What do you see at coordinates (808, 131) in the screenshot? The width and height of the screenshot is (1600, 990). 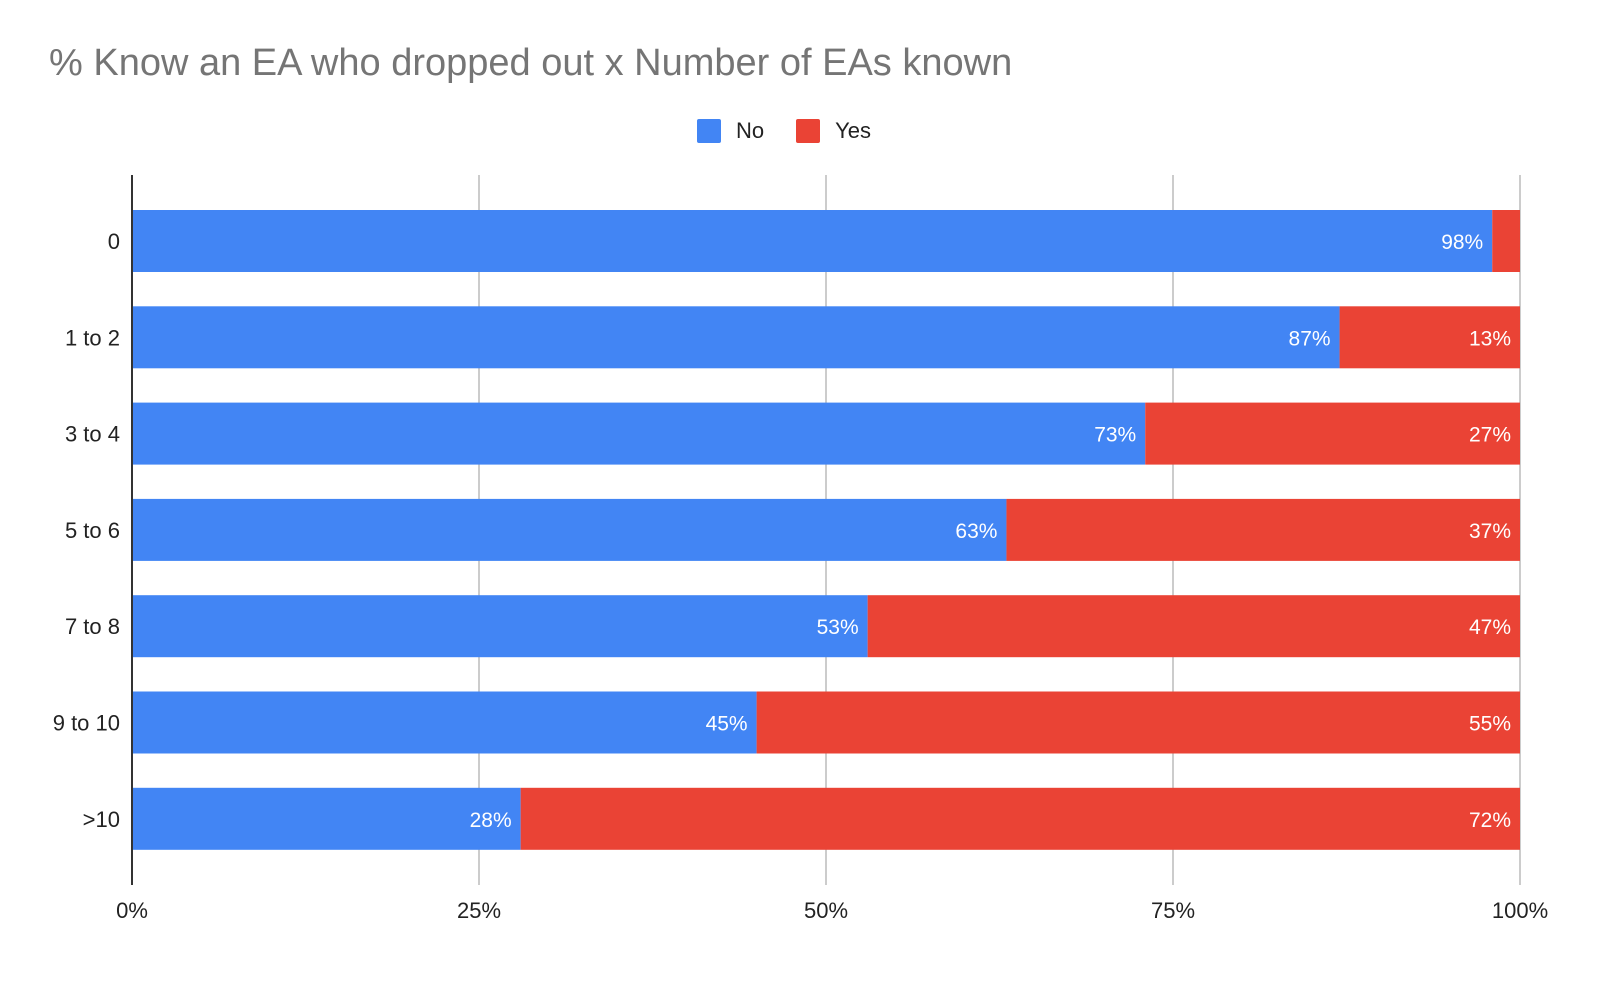 I see `legend-swatch-yes` at bounding box center [808, 131].